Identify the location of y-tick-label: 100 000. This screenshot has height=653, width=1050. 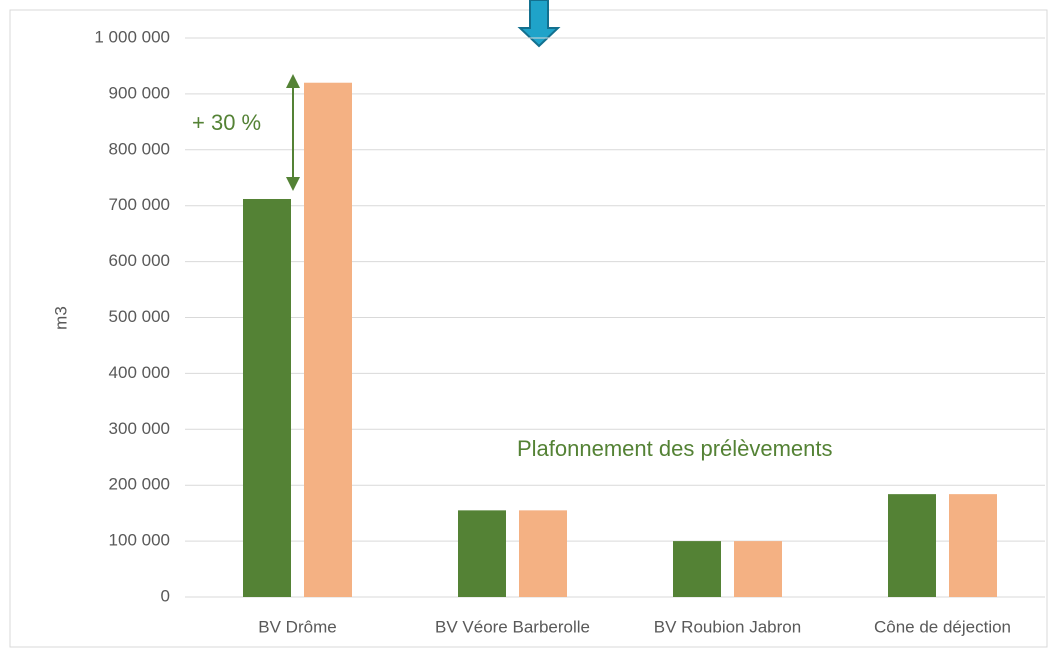
(139, 540).